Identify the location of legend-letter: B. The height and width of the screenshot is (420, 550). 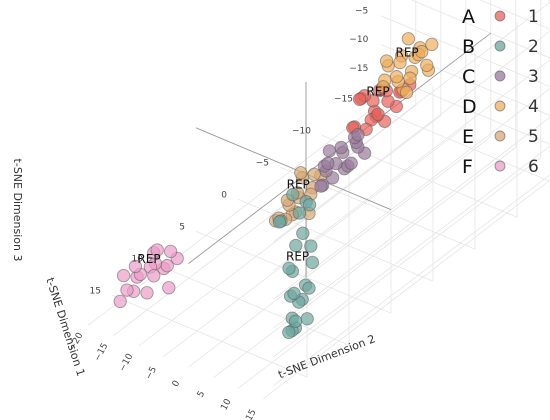
(468, 47).